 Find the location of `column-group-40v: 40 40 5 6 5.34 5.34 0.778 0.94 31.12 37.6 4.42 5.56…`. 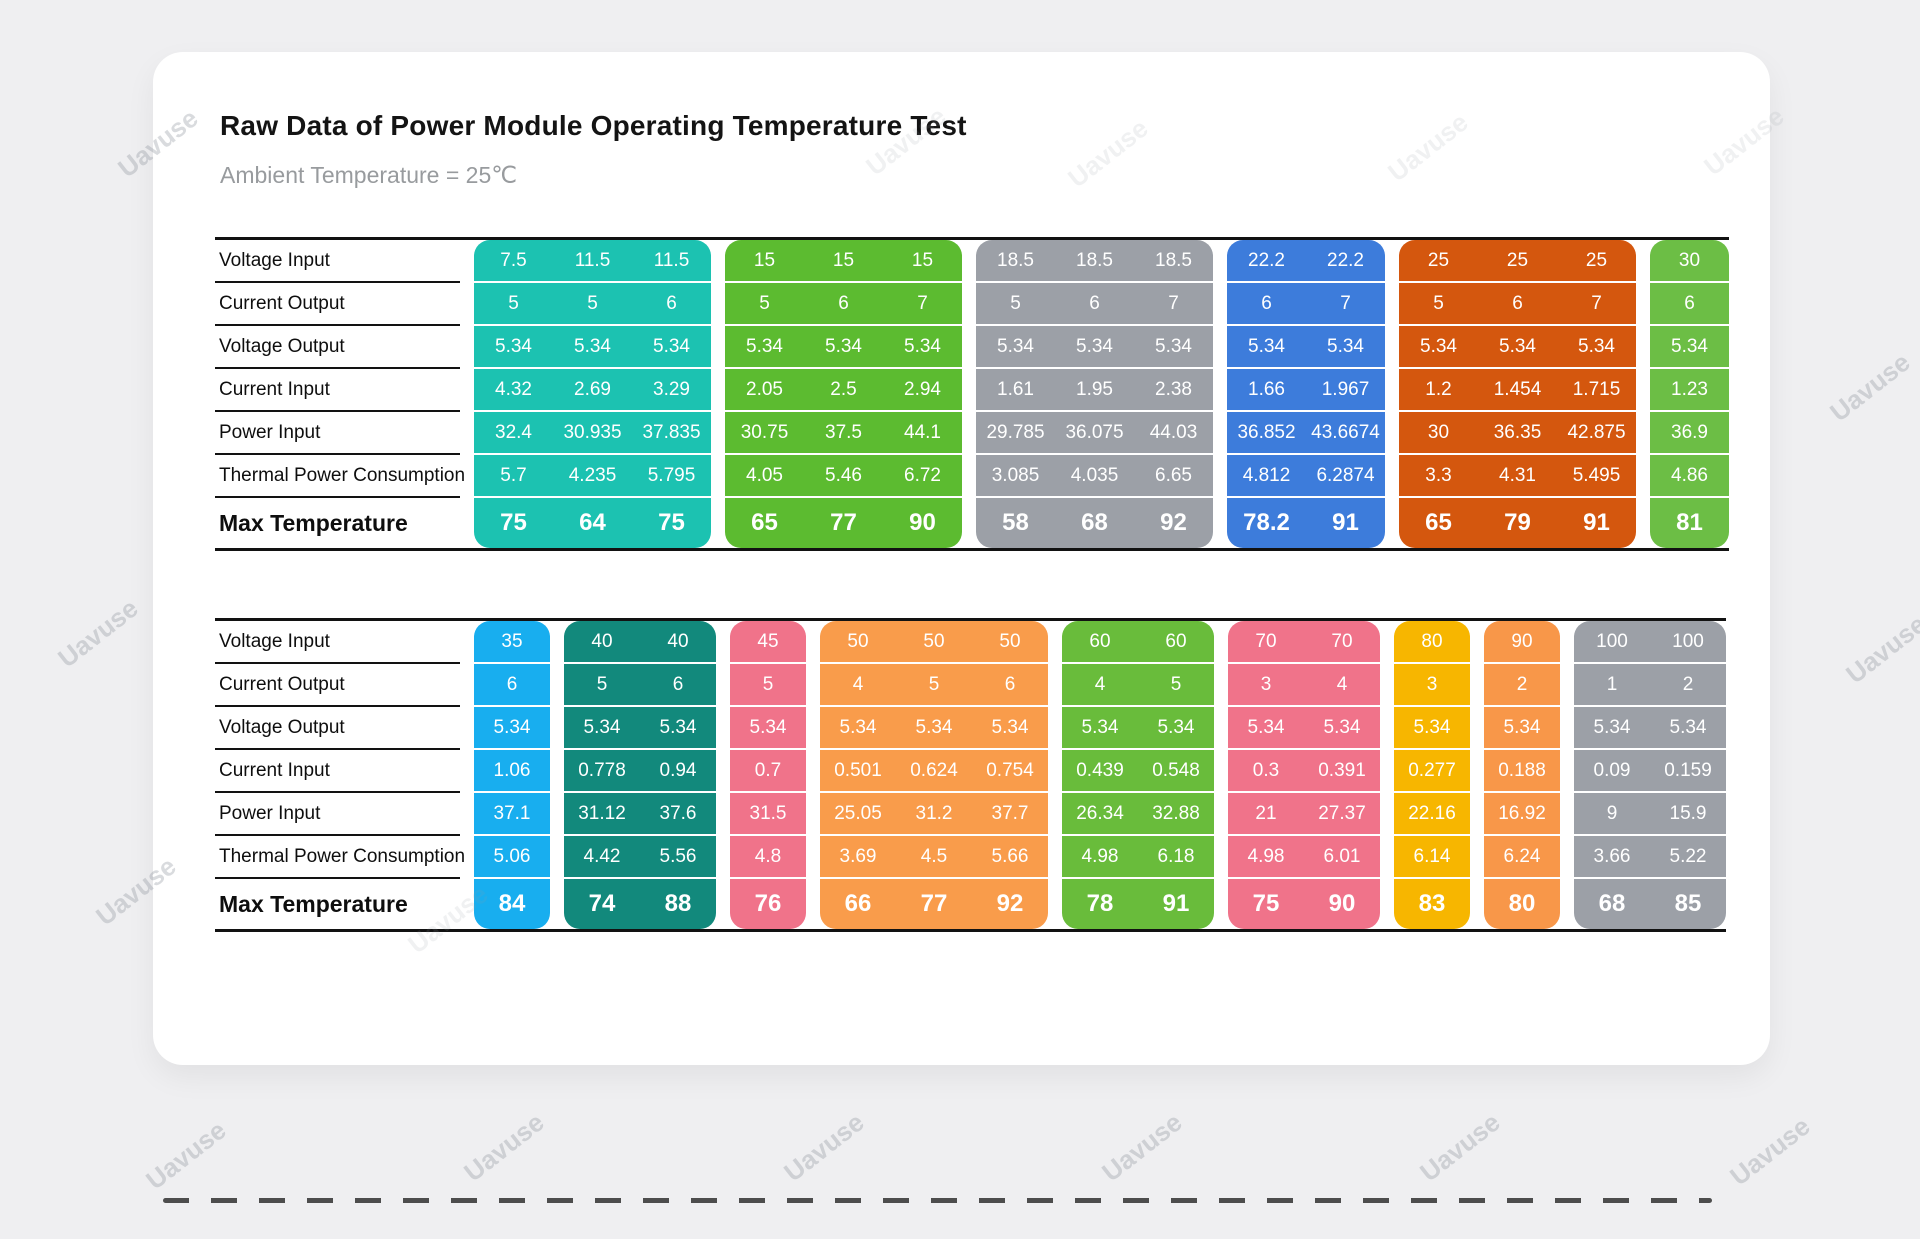

column-group-40v: 40 40 5 6 5.34 5.34 0.778 0.94 31.12 37.6 4.42 5.56… is located at coordinates (640, 775).